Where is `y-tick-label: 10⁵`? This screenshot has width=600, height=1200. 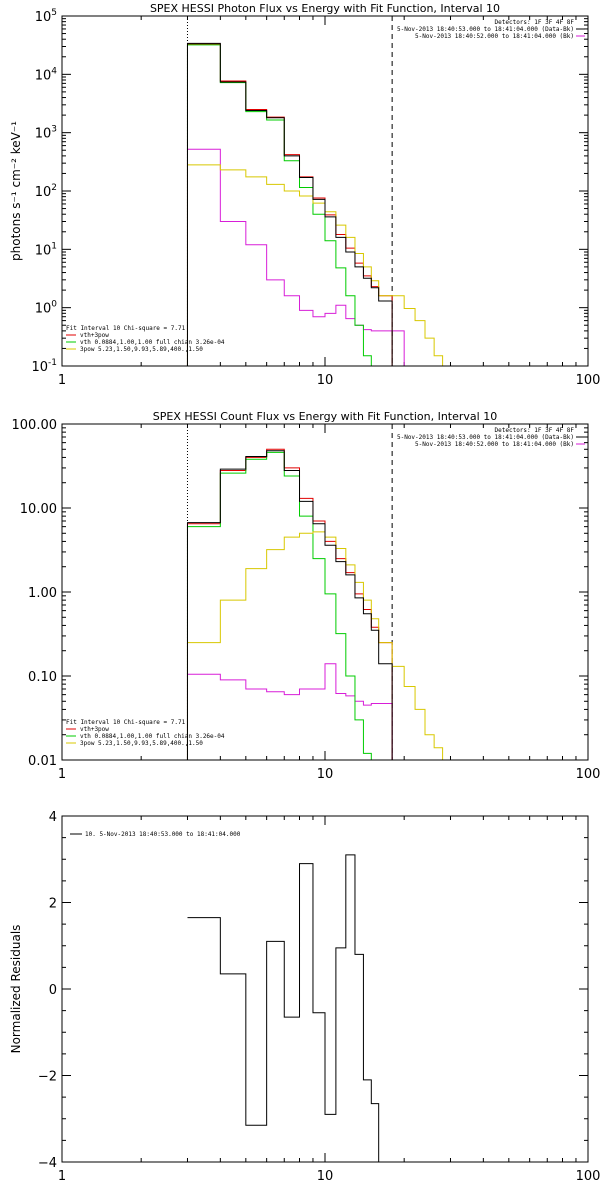
y-tick-label: 10⁵ is located at coordinates (46, 16).